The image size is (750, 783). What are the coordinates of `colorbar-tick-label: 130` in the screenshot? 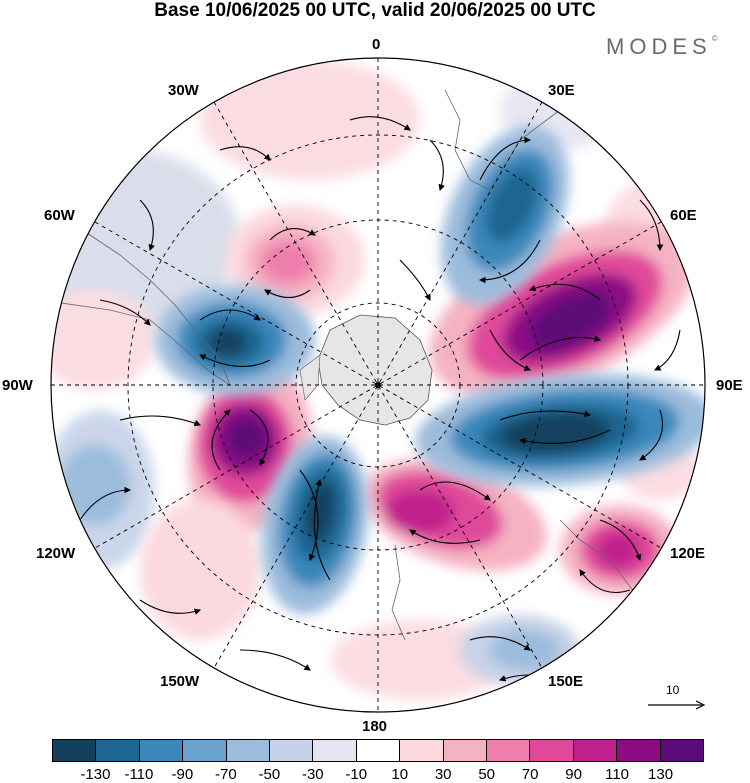 It's located at (661, 774).